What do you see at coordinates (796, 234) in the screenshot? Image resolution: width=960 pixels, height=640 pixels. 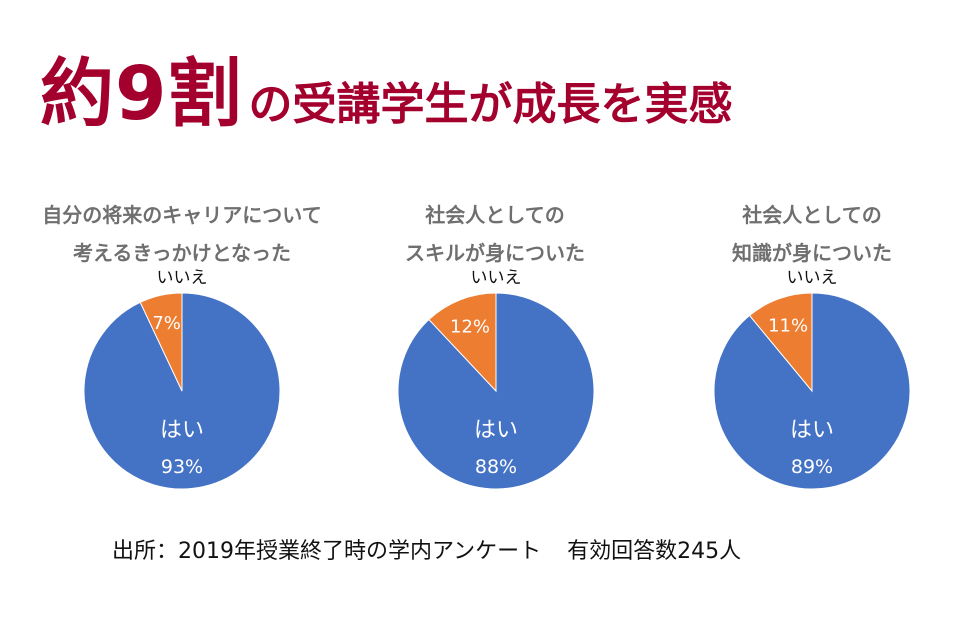 I see `chart-title-knowledge: 社会人としての 知識が身についた` at bounding box center [796, 234].